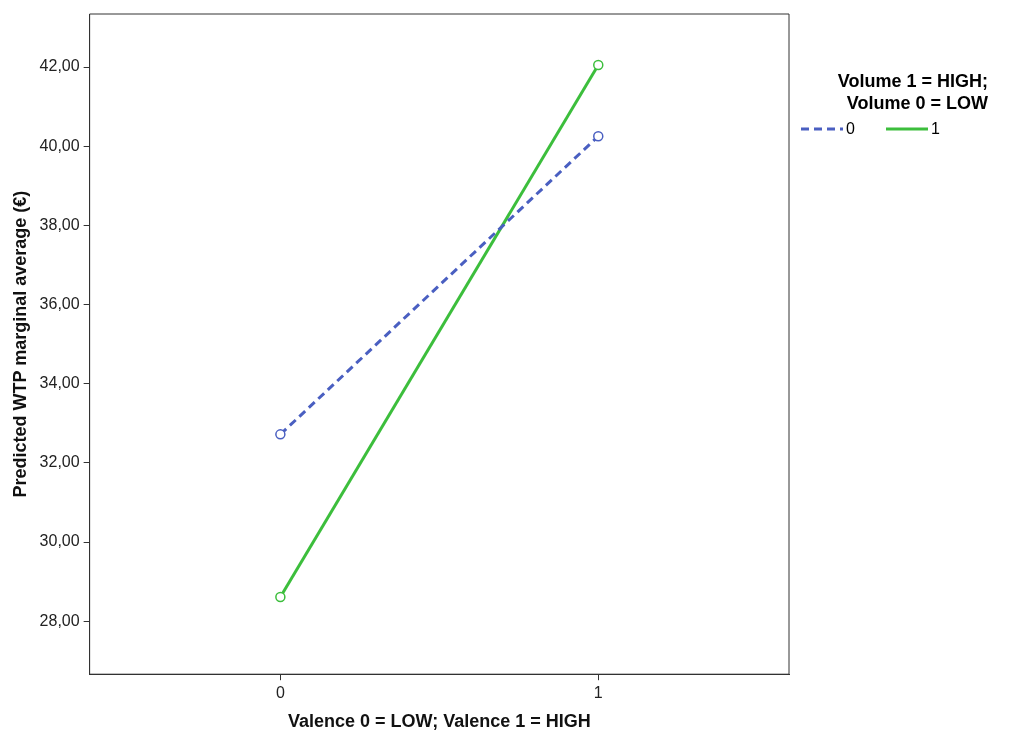 Image resolution: width=1029 pixels, height=749 pixels. What do you see at coordinates (59, 383) in the screenshot?
I see `y-tick-label: 34,00` at bounding box center [59, 383].